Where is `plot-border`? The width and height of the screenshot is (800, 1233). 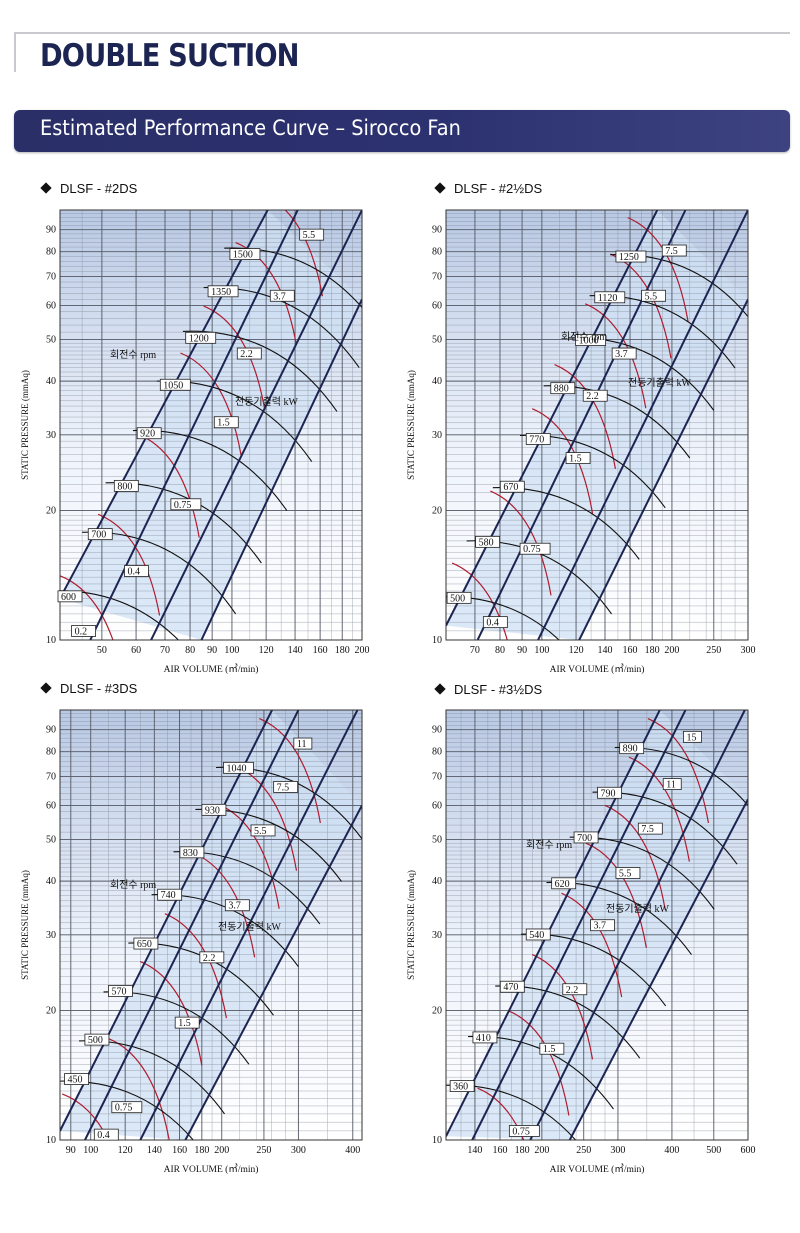
plot-border is located at coordinates (211, 925).